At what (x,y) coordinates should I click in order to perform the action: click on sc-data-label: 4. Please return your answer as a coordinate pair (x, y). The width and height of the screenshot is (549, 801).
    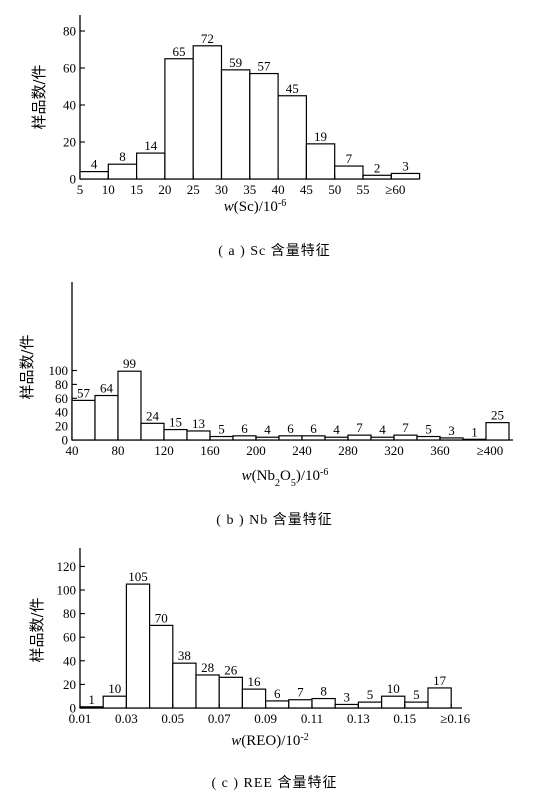
    Looking at the image, I should click on (94, 164).